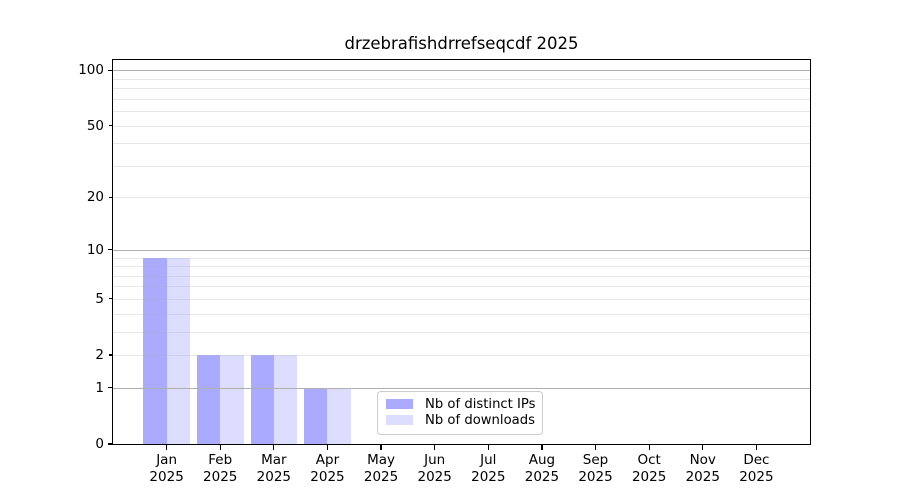  Describe the element at coordinates (262, 399) in the screenshot. I see `bar-distinct-ips-mar` at that location.